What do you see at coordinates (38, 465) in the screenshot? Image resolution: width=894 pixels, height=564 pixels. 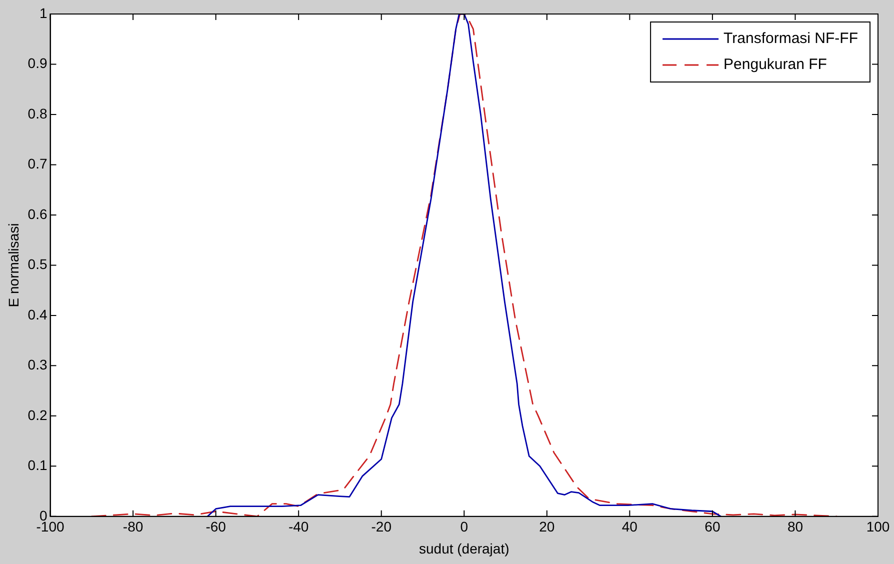 I see `y-tick-label: 0.1` at bounding box center [38, 465].